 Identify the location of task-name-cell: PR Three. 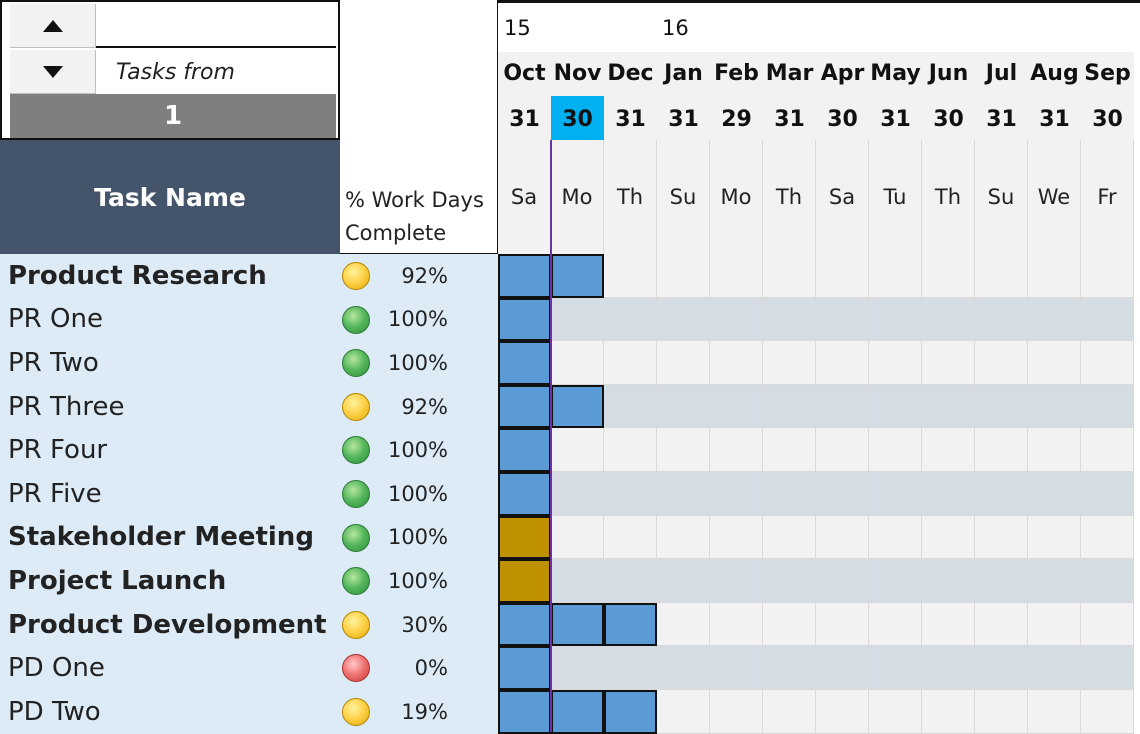
(170, 406).